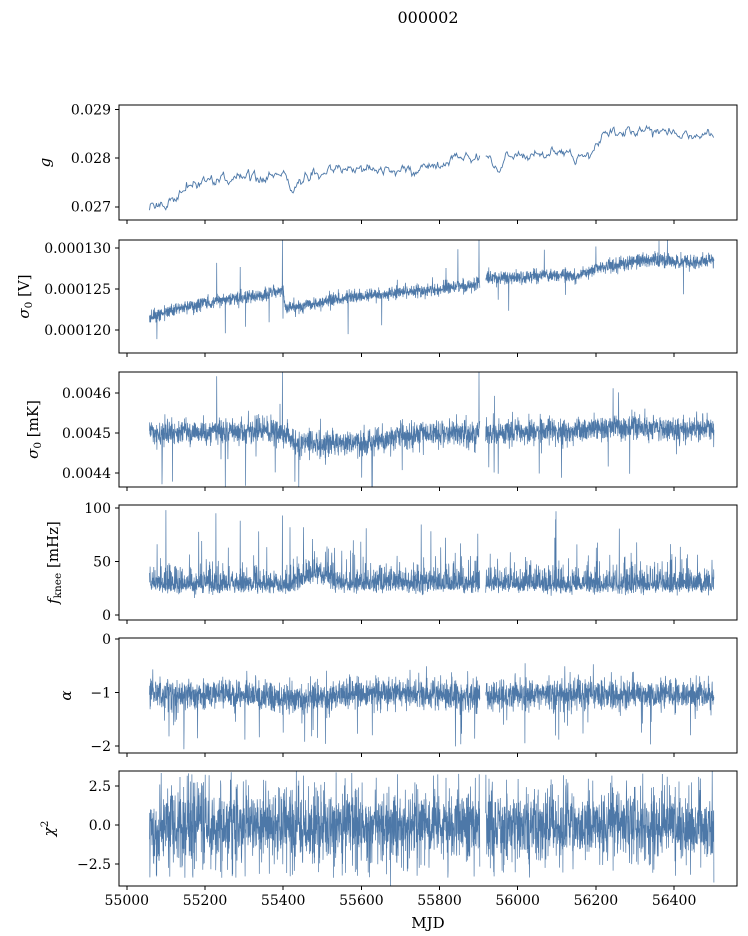 Image resolution: width=748 pixels, height=936 pixels. I want to click on y-axis-label-g: g, so click(45, 163).